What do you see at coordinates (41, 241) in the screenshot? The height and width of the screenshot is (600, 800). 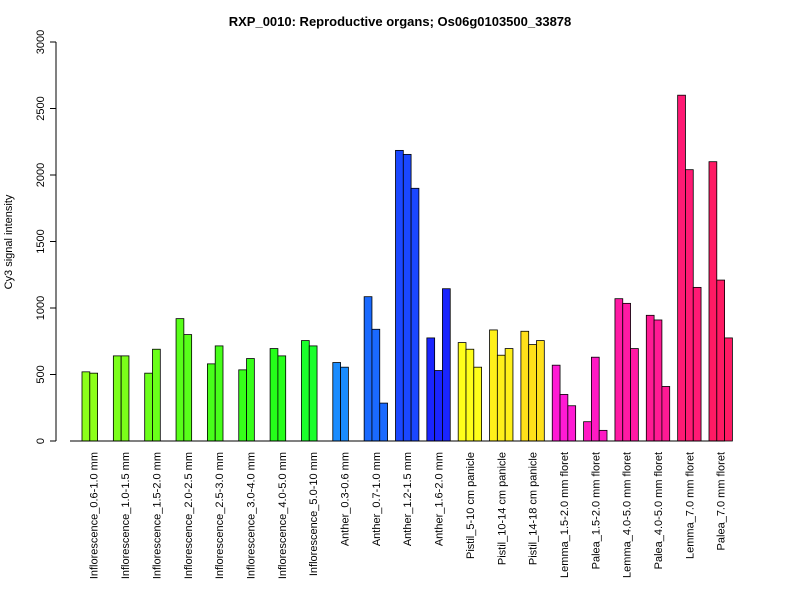 I see `y-tick-label: 1500` at bounding box center [41, 241].